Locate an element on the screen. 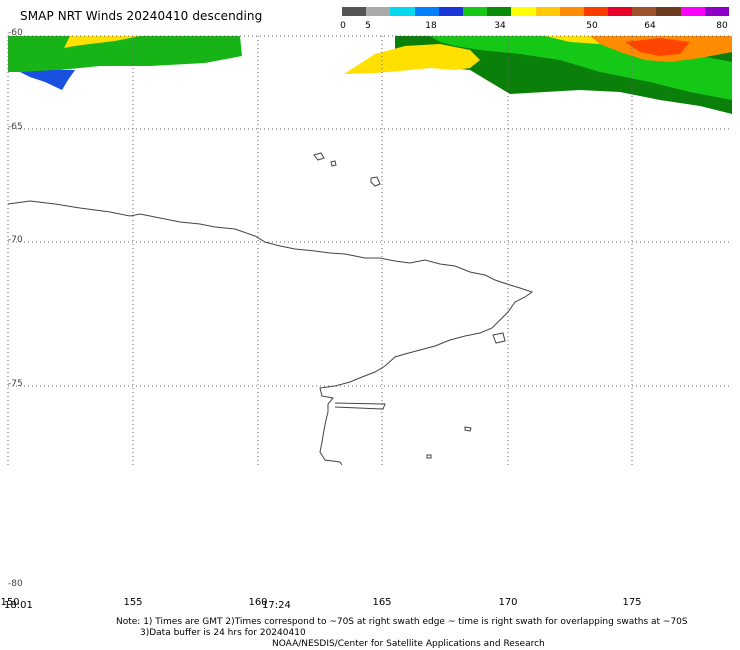 This screenshot has height=650, width=740. lon-label-170: 170 is located at coordinates (508, 602).